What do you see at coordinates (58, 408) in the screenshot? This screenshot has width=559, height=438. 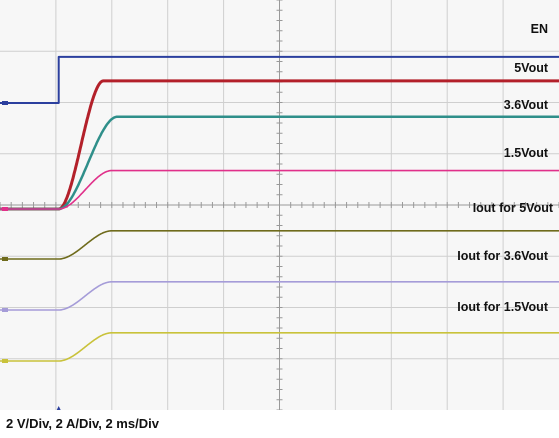 I see `trigger-marker` at bounding box center [58, 408].